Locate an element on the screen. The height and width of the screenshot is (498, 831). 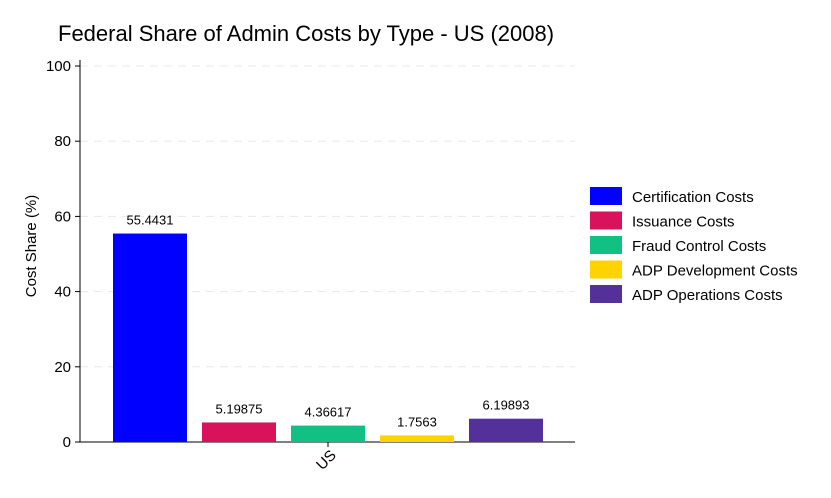
bar-certification-costs is located at coordinates (150, 337).